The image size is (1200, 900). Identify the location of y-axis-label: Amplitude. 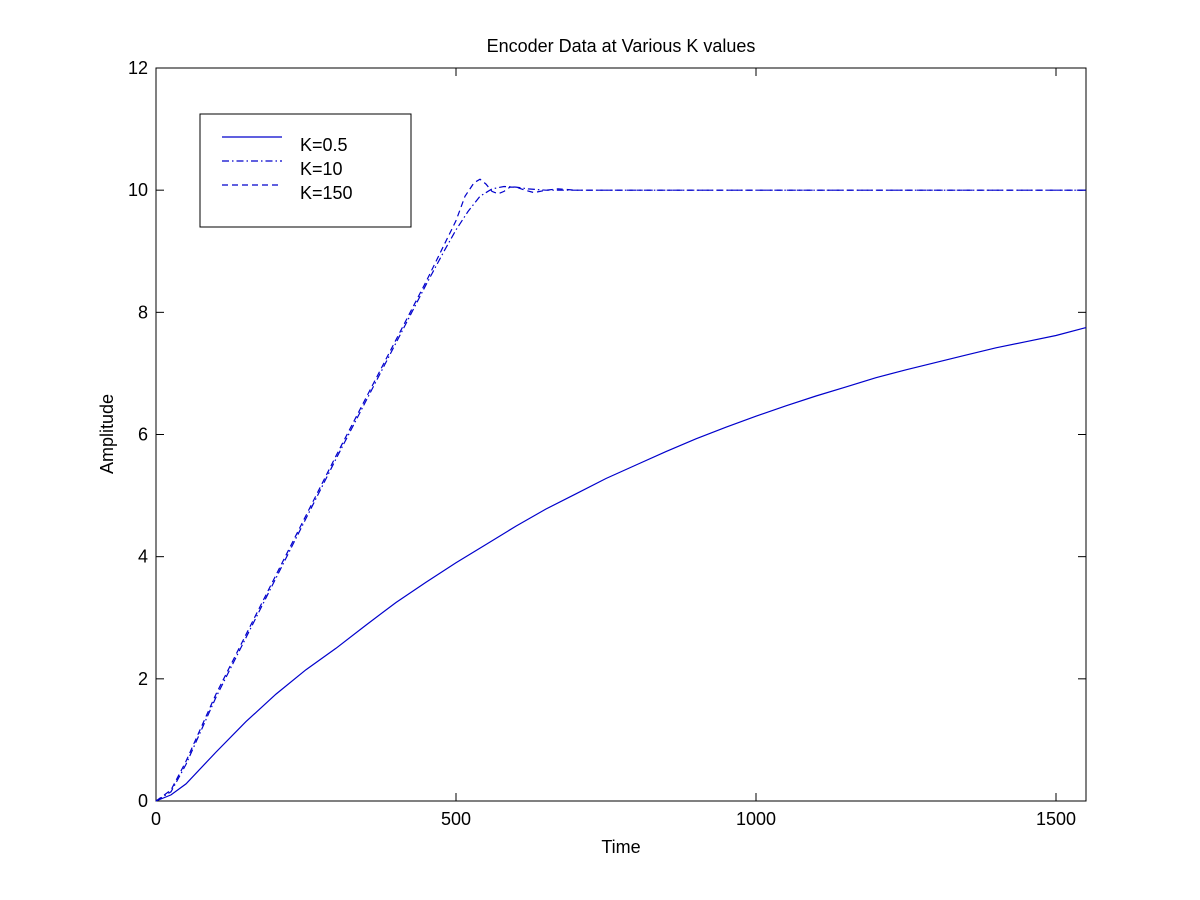
(107, 434).